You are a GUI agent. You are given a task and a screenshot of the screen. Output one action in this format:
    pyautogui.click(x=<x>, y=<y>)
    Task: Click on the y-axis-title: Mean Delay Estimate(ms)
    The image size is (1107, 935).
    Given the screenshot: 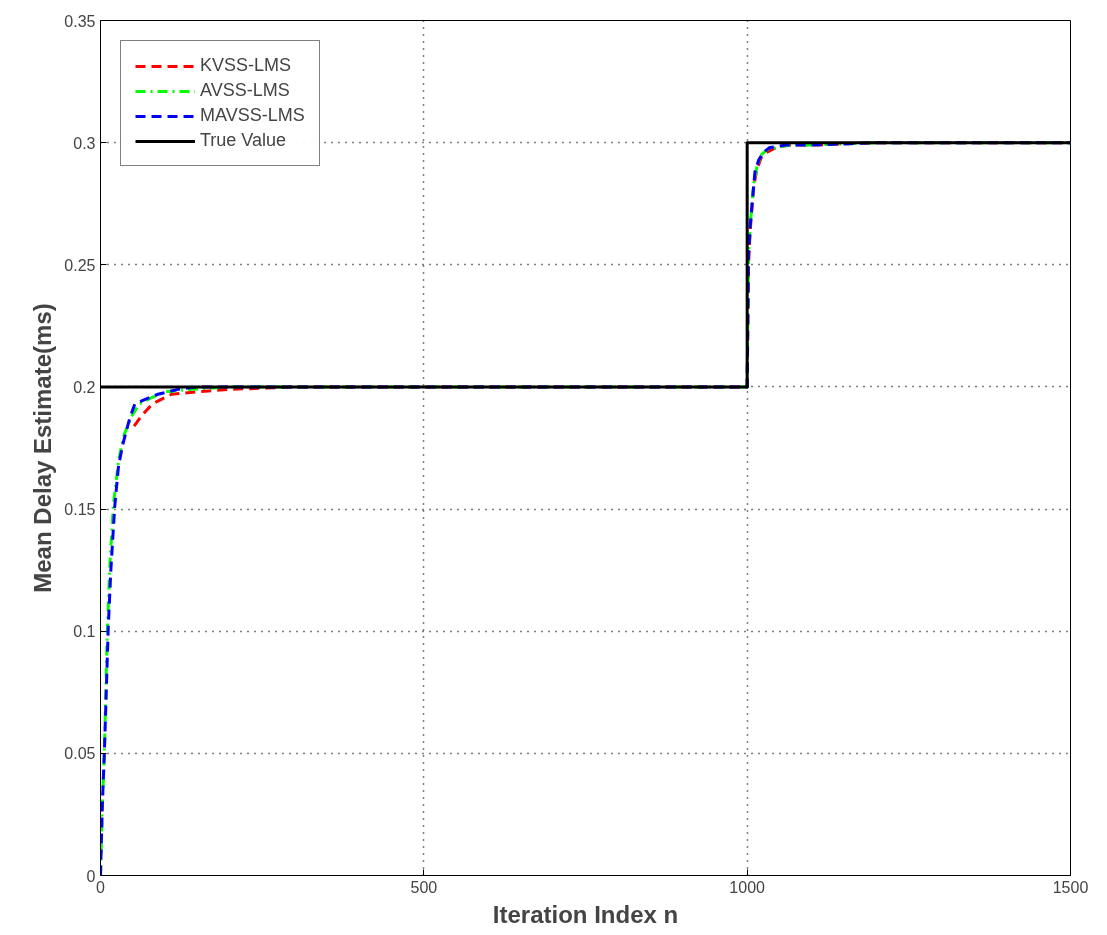 What is the action you would take?
    pyautogui.click(x=43, y=448)
    